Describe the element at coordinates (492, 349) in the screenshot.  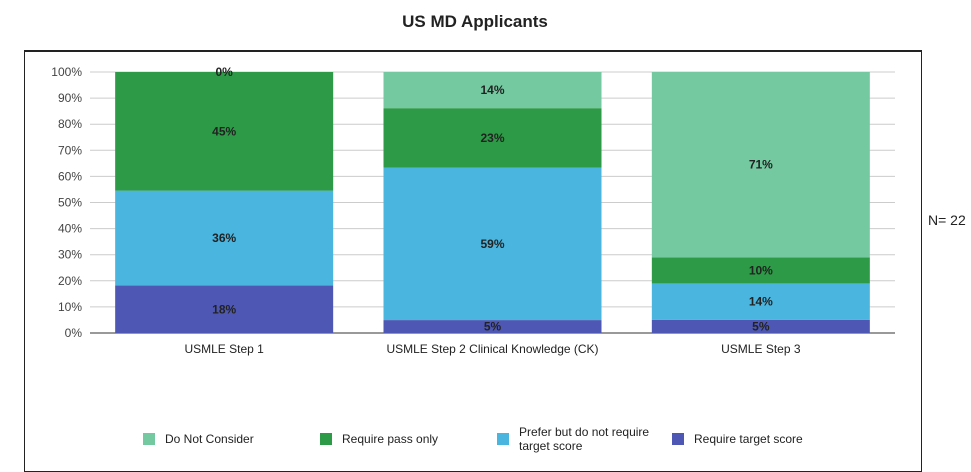
I see `x-tick-label: USMLE Step 2 Clinical Knowledge (CK)` at that location.